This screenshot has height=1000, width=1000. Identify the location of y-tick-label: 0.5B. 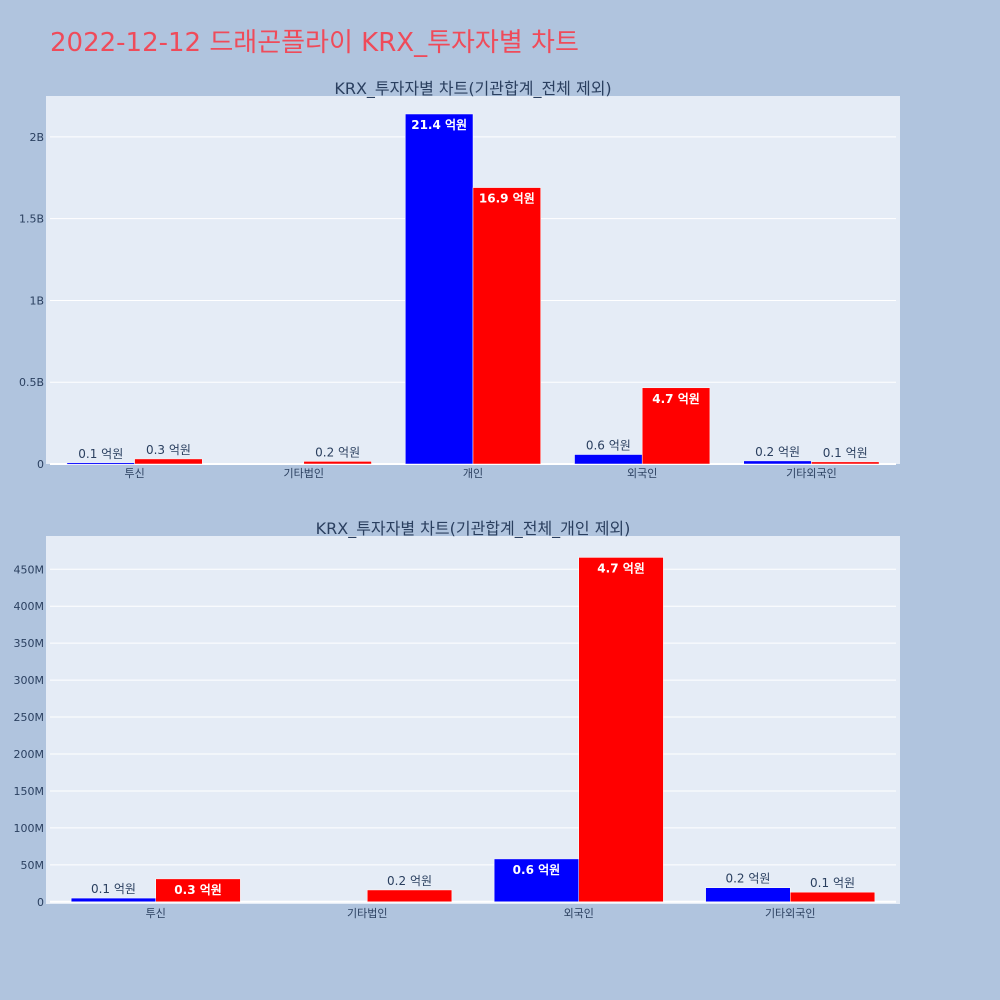
(31, 382).